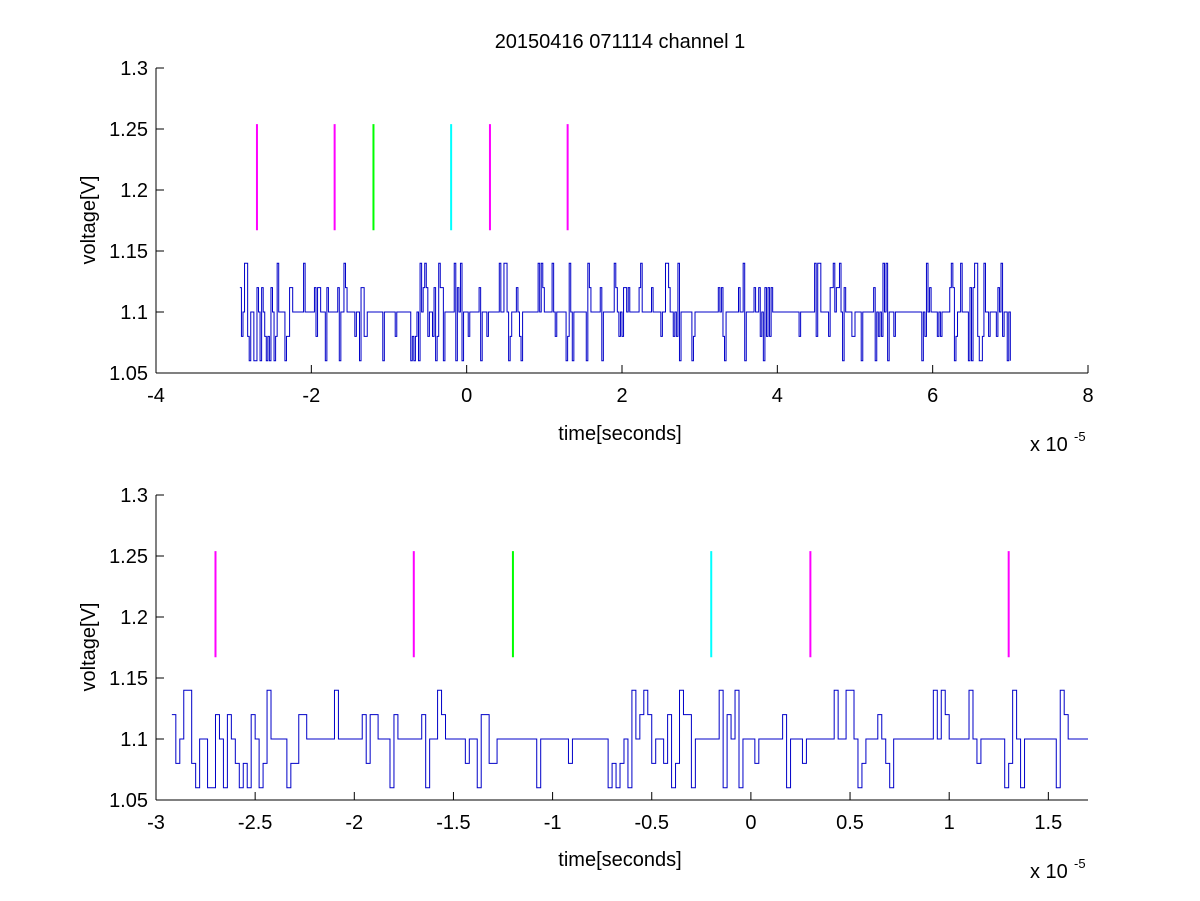  Describe the element at coordinates (128, 130) in the screenshot. I see `top-y-tick-label: 1.25` at that location.